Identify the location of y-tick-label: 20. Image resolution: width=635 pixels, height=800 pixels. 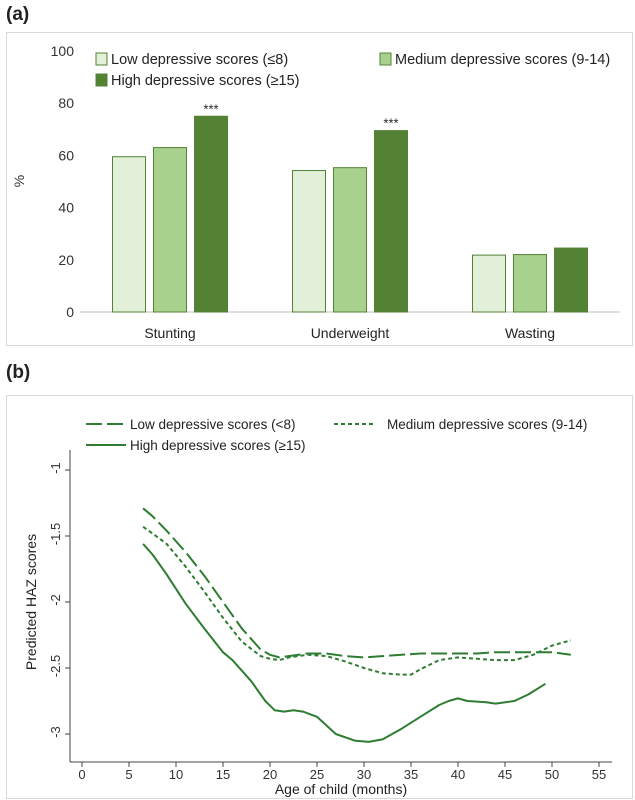
(66, 260).